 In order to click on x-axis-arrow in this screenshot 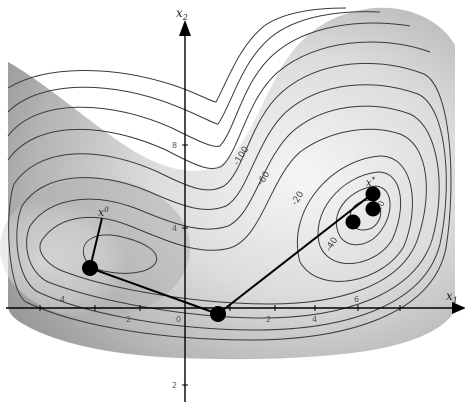, I will do `click(458, 308)`.